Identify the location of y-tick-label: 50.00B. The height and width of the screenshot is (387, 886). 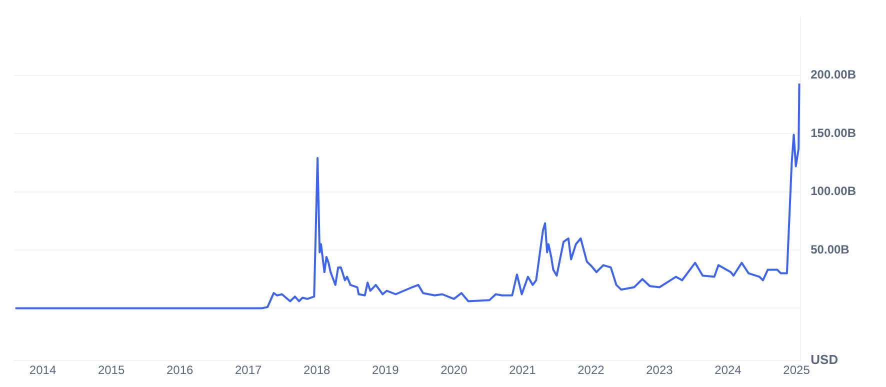
(830, 249).